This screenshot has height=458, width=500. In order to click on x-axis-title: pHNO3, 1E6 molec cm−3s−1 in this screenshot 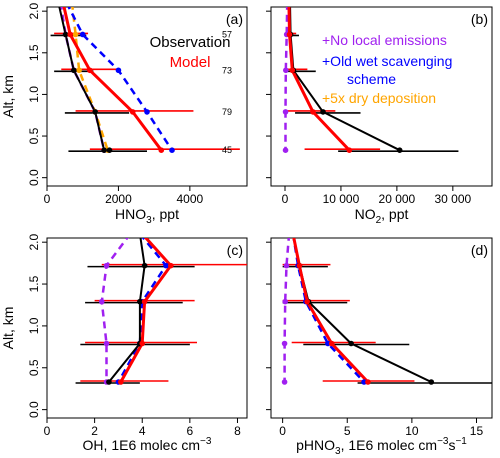, I will do `click(381, 446)`.